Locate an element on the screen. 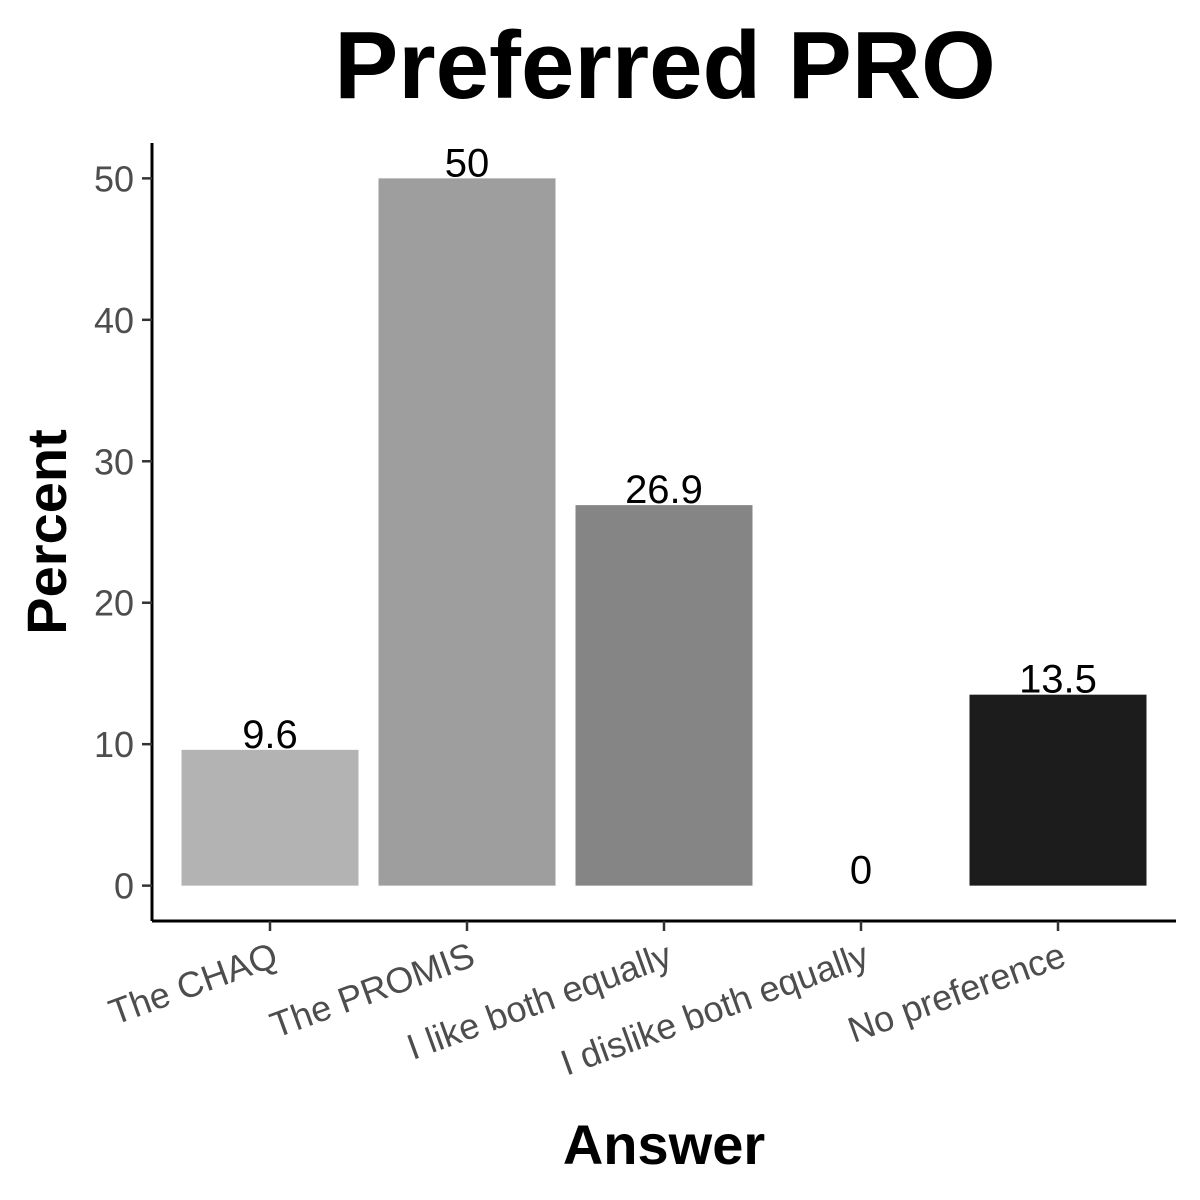  data-label-3: 0 is located at coordinates (861, 871).